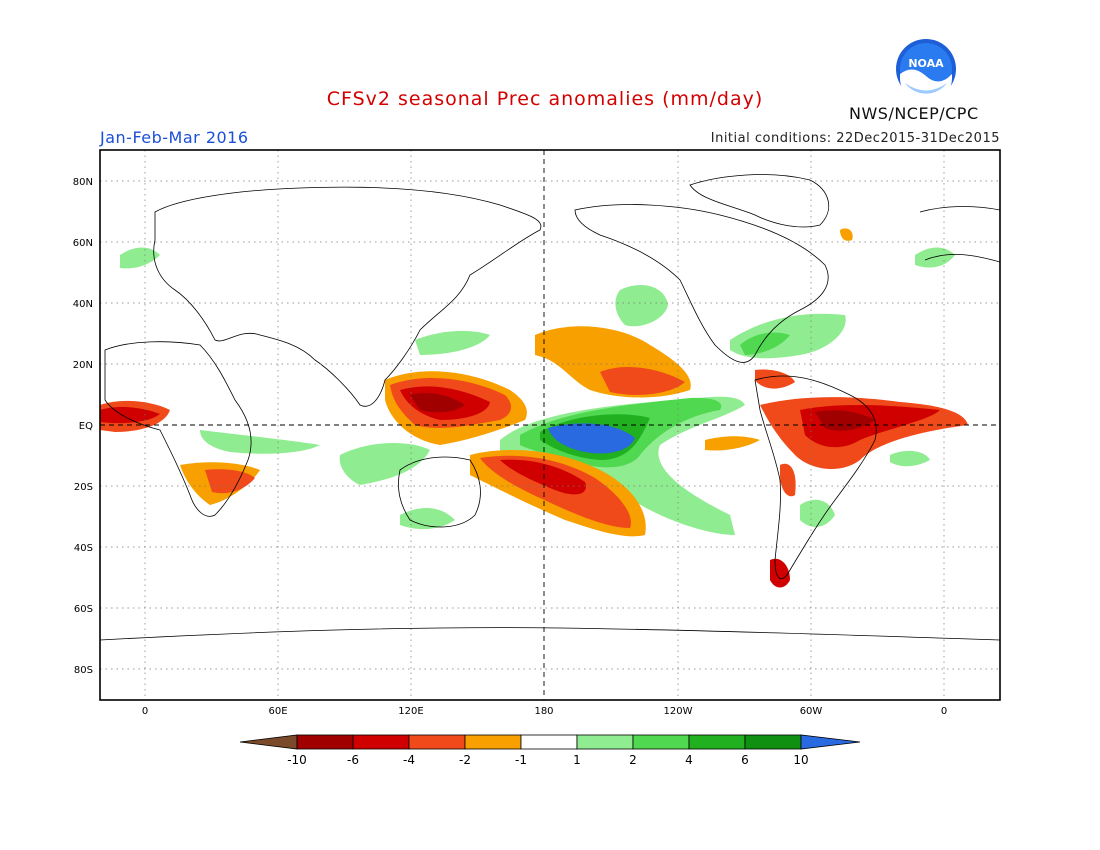  Describe the element at coordinates (86, 426) in the screenshot. I see `lat-label: EQ` at that location.